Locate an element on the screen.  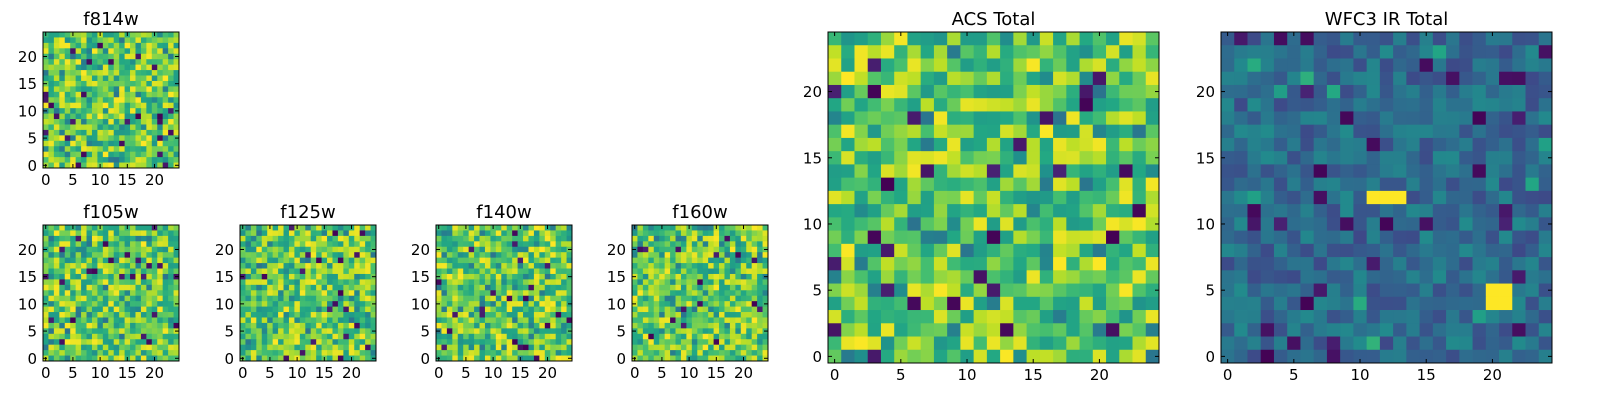
x-tick-label: 5 is located at coordinates (901, 375).